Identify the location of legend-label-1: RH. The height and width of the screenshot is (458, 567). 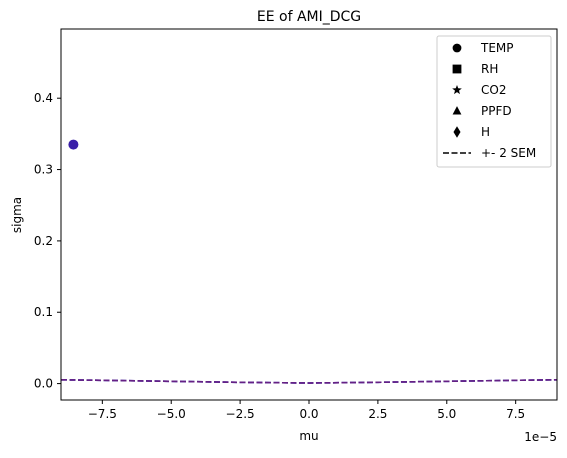
(489, 69).